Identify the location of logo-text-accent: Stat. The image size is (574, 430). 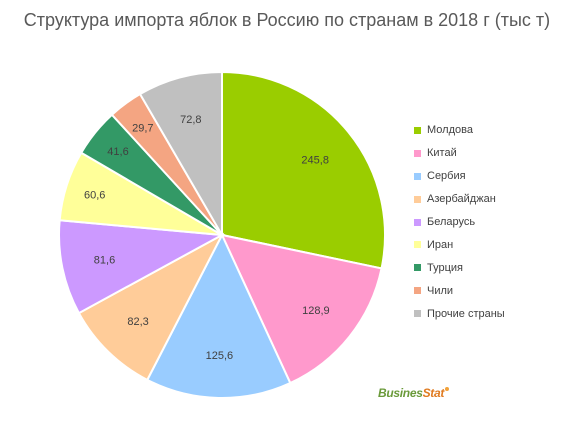
(433, 393).